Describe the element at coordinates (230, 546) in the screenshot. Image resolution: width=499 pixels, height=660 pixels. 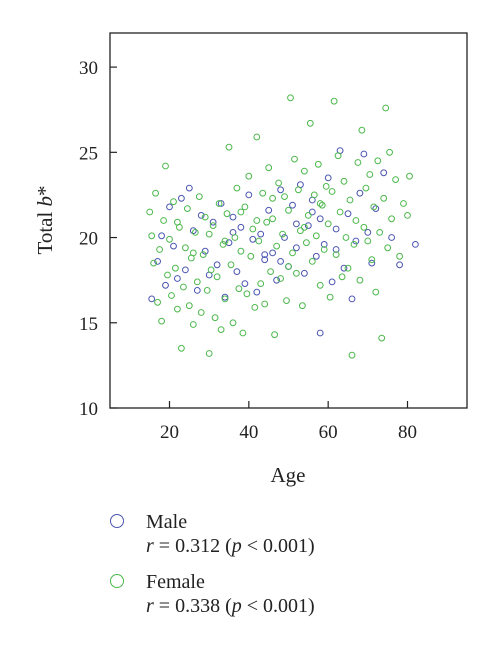
I see `legend-stat-male: r = 0.312 (p < 0.001)` at that location.